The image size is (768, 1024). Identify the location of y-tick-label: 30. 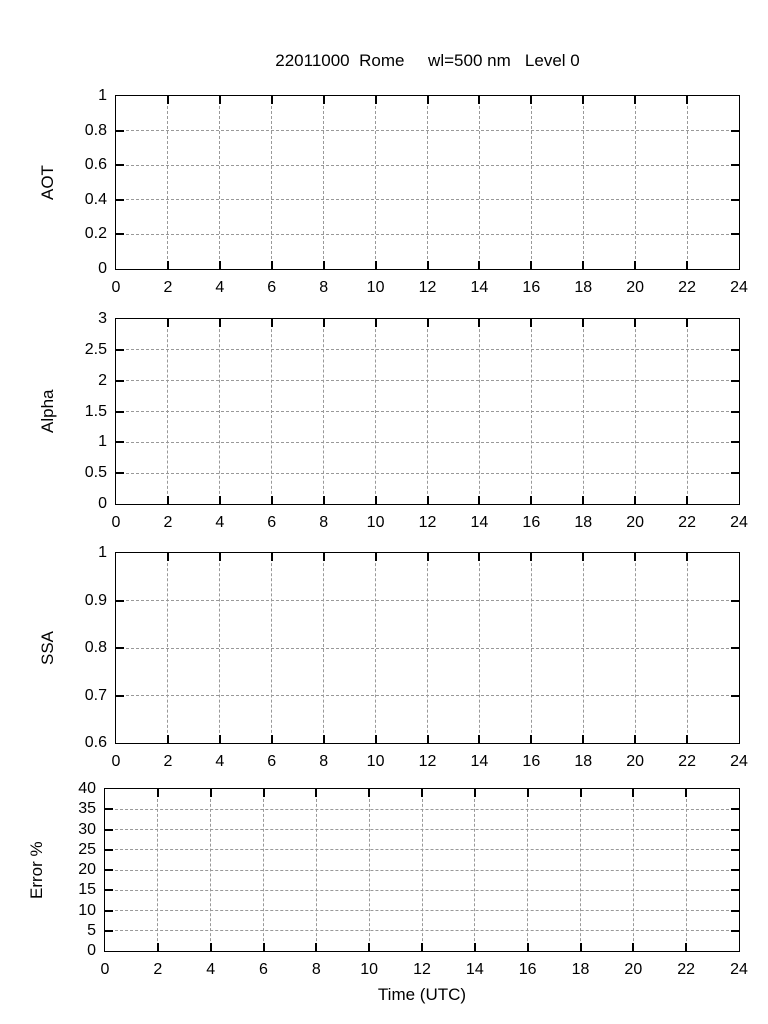
(87, 829).